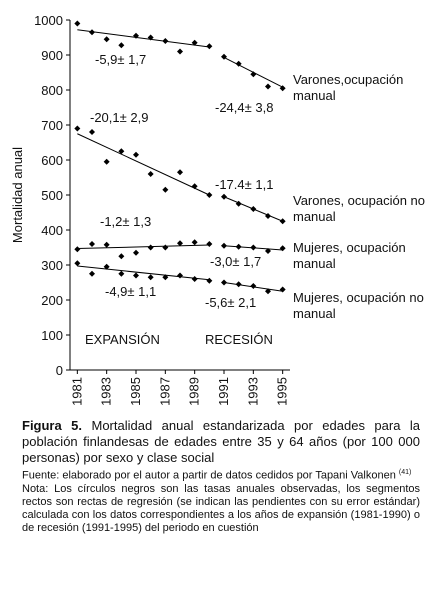  Describe the element at coordinates (52, 425) in the screenshot. I see `figure-label: Figura 5.` at that location.